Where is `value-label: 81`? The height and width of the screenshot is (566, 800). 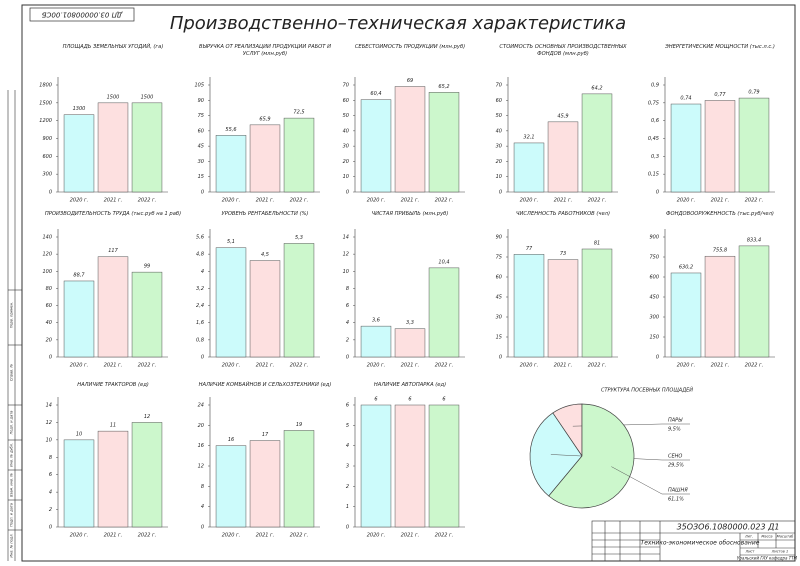
value-label: 81 is located at coordinates (597, 244).